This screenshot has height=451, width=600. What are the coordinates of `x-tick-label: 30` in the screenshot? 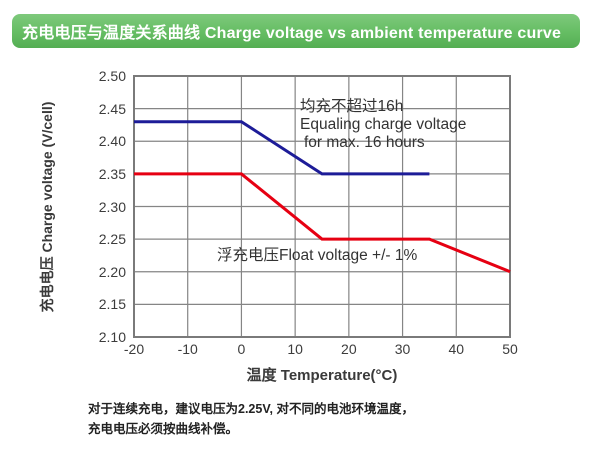 It's located at (402, 349).